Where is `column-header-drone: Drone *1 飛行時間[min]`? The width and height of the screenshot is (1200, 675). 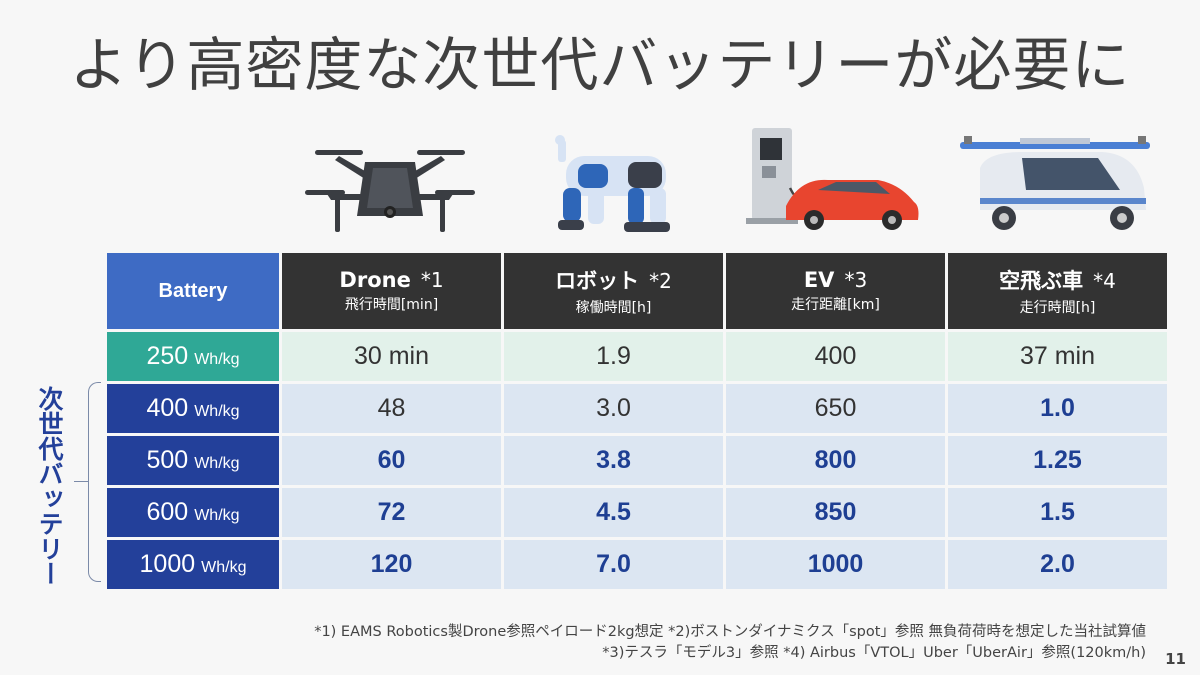
column-header-drone: Drone *1 飛行時間[min] is located at coordinates (391, 291).